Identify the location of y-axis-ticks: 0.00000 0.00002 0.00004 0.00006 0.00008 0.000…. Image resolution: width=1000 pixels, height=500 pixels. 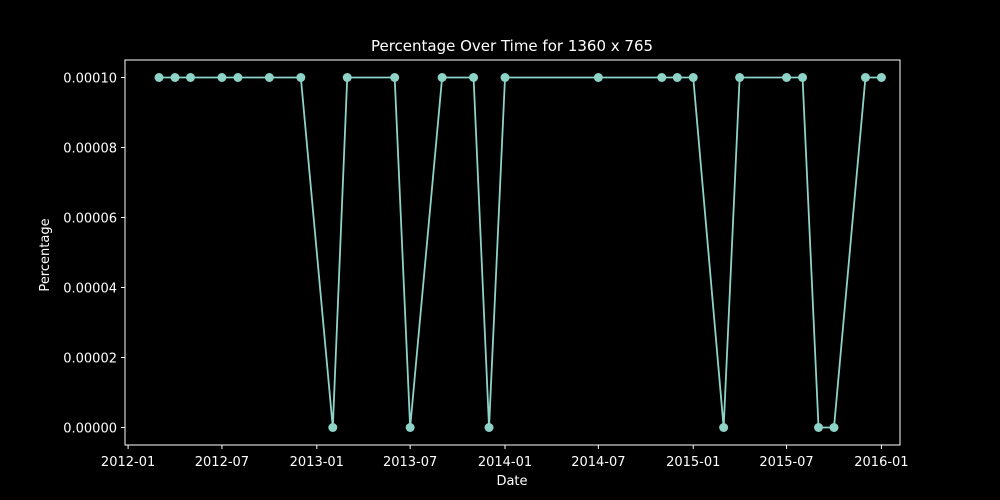
(94, 254).